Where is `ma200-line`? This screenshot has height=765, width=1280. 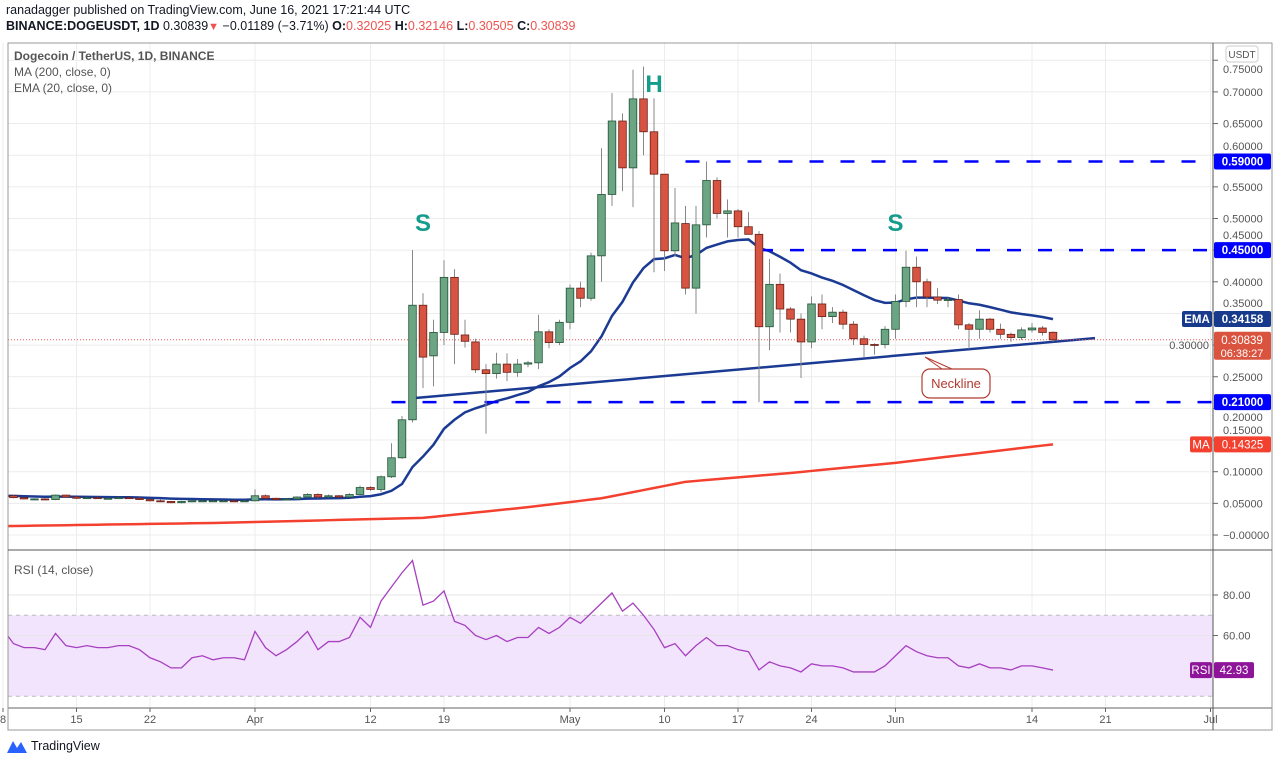
ma200-line is located at coordinates (531, 485).